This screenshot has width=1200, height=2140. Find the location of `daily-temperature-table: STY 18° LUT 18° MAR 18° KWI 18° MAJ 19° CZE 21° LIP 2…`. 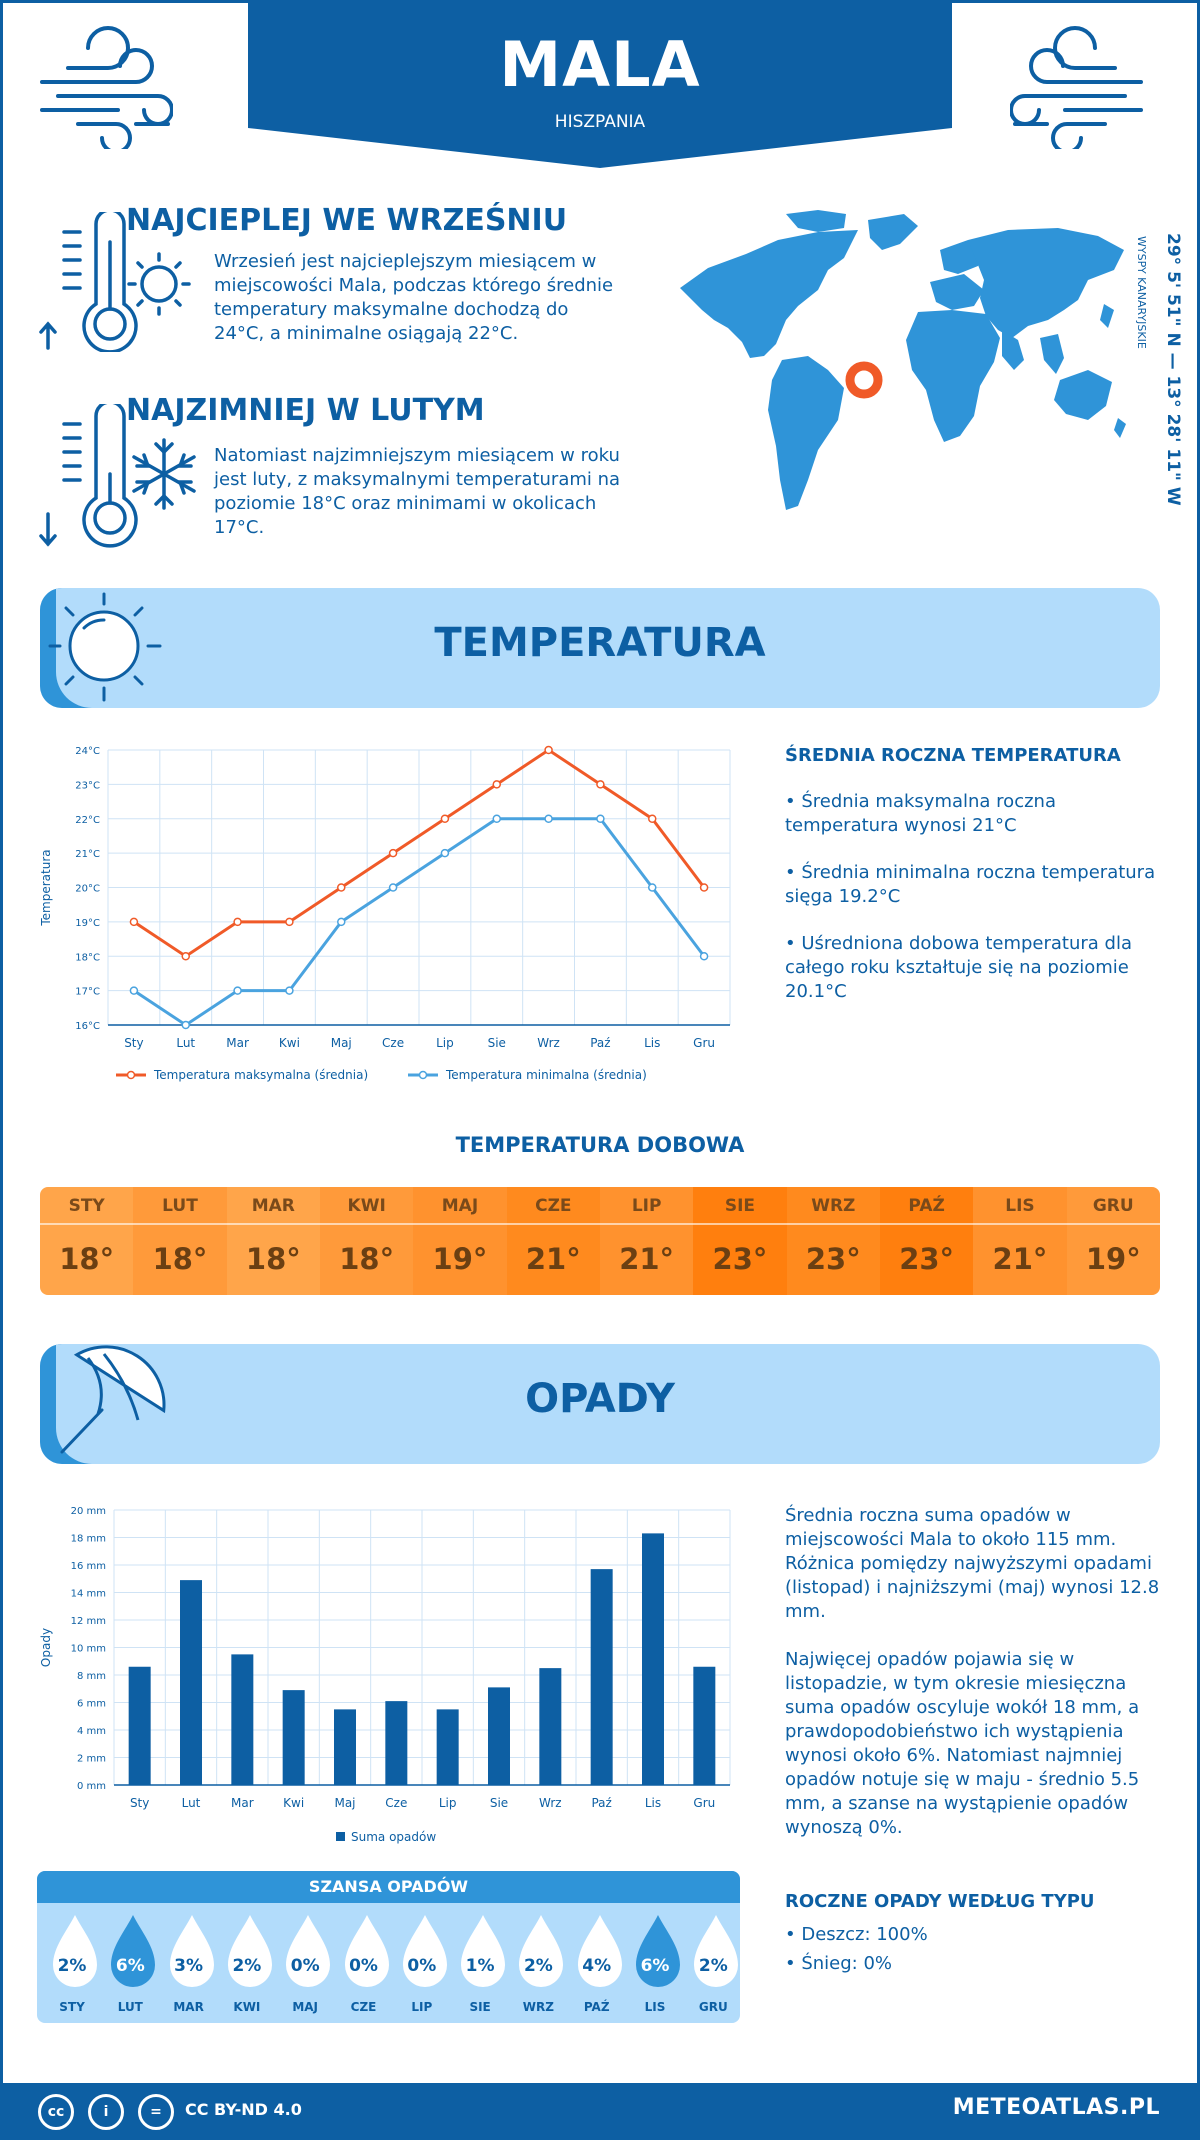

daily-temperature-table: STY 18° LUT 18° MAR 18° KWI 18° MAJ 19° CZE 21° LIP 2… is located at coordinates (600, 1241).